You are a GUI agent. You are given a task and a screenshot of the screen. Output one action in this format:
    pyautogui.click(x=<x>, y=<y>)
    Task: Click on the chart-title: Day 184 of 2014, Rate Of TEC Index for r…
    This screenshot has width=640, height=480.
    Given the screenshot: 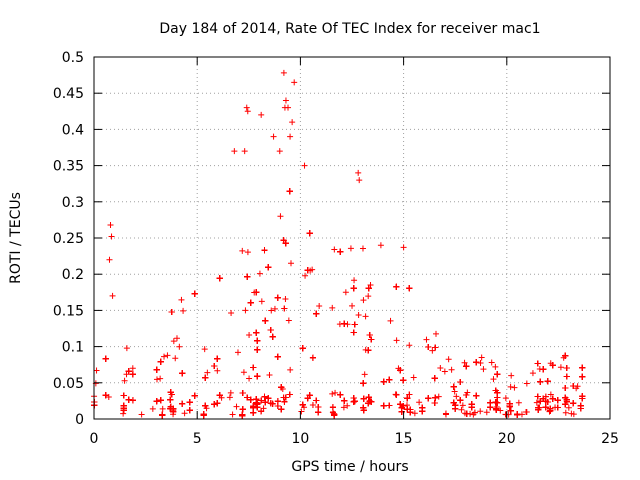 What is the action you would take?
    pyautogui.click(x=349, y=29)
    